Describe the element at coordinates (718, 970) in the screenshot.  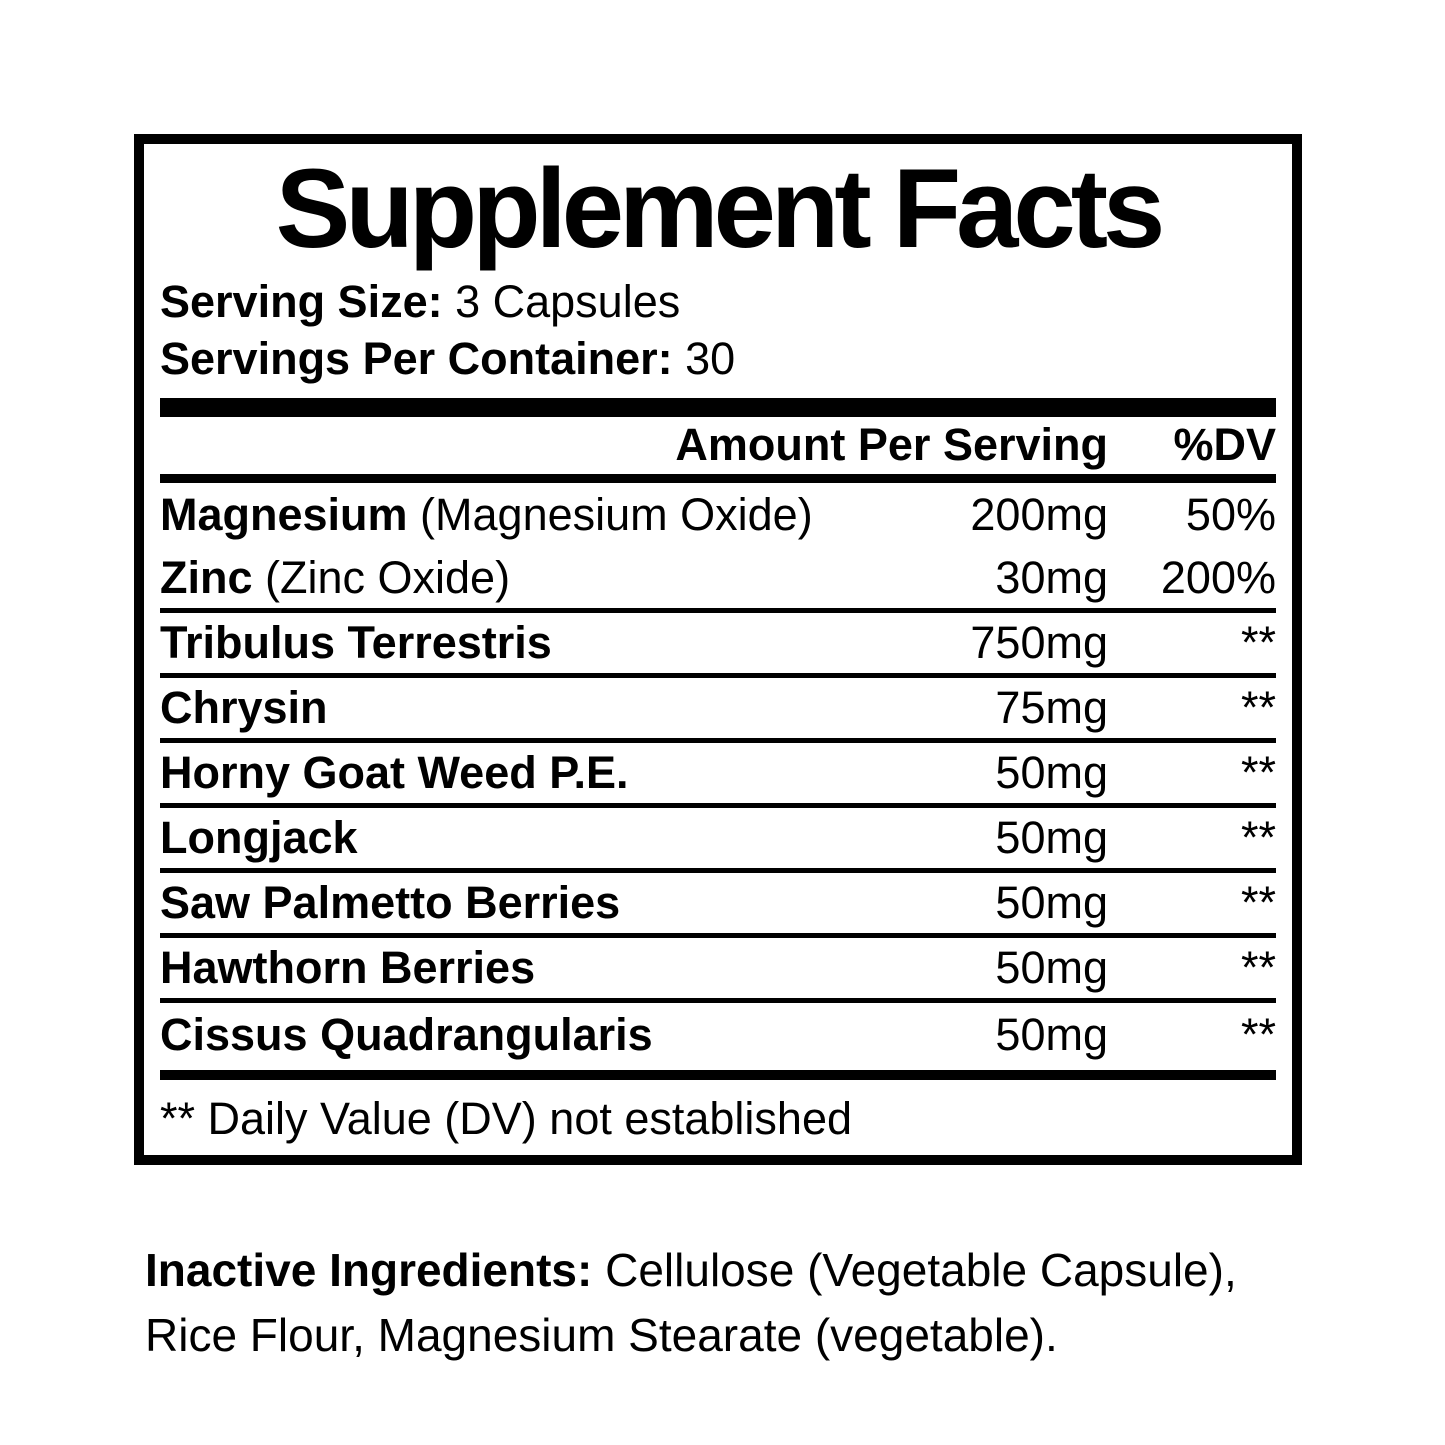
I see `ingredient-row-hawthorn-berries: Hawthorn Berries 50mg **` at that location.